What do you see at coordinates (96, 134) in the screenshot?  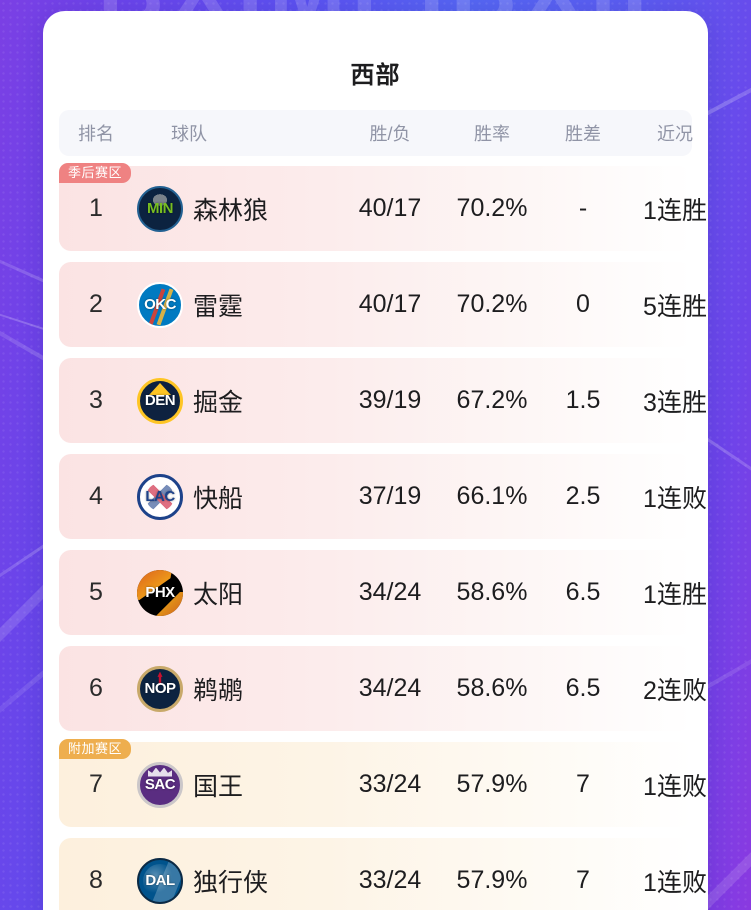 I see `column-header-rank: 排名` at bounding box center [96, 134].